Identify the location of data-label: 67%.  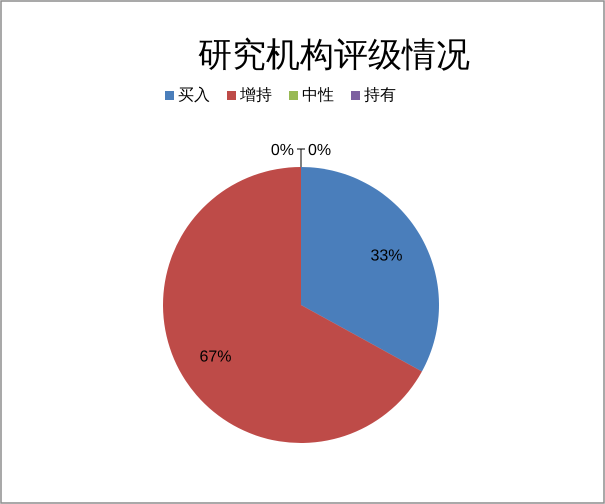
(215, 357).